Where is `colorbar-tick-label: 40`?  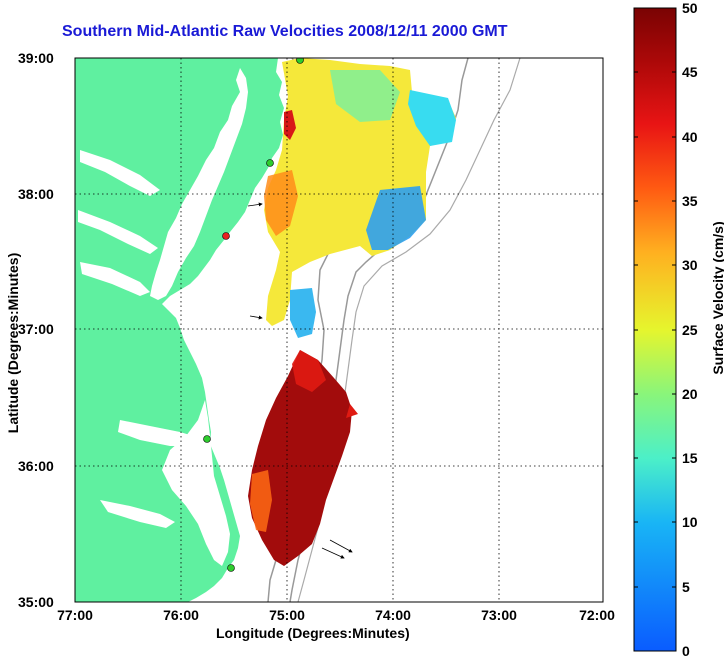 colorbar-tick-label: 40 is located at coordinates (690, 137).